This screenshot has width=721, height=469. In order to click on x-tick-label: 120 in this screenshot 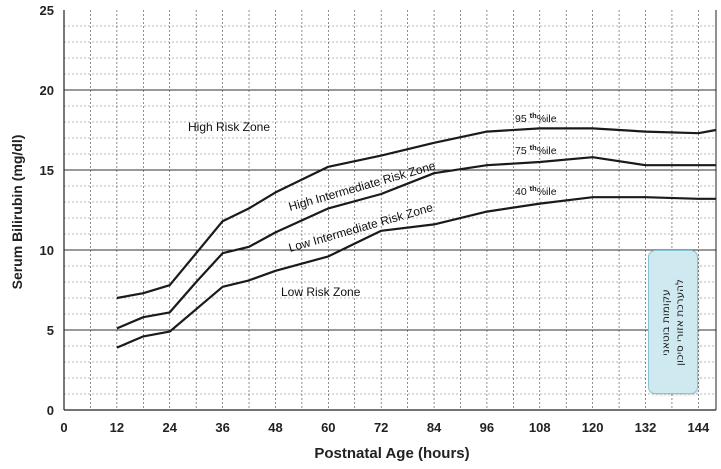, I will do `click(593, 427)`.